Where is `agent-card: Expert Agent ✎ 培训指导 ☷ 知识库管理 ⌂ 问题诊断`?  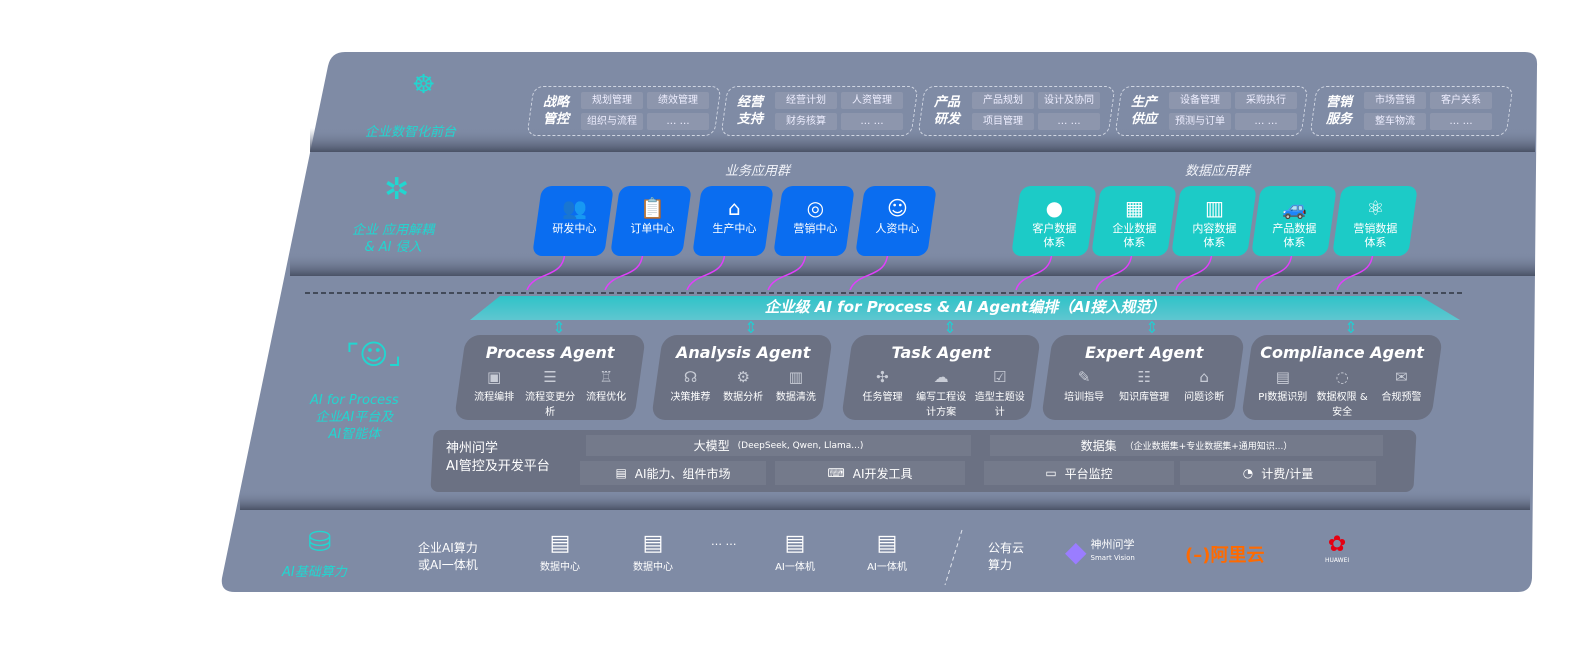
agent-card: Expert Agent ✎ 培训指导 ☷ 知识库管理 ⌂ 问题诊断 is located at coordinates (1143, 377).